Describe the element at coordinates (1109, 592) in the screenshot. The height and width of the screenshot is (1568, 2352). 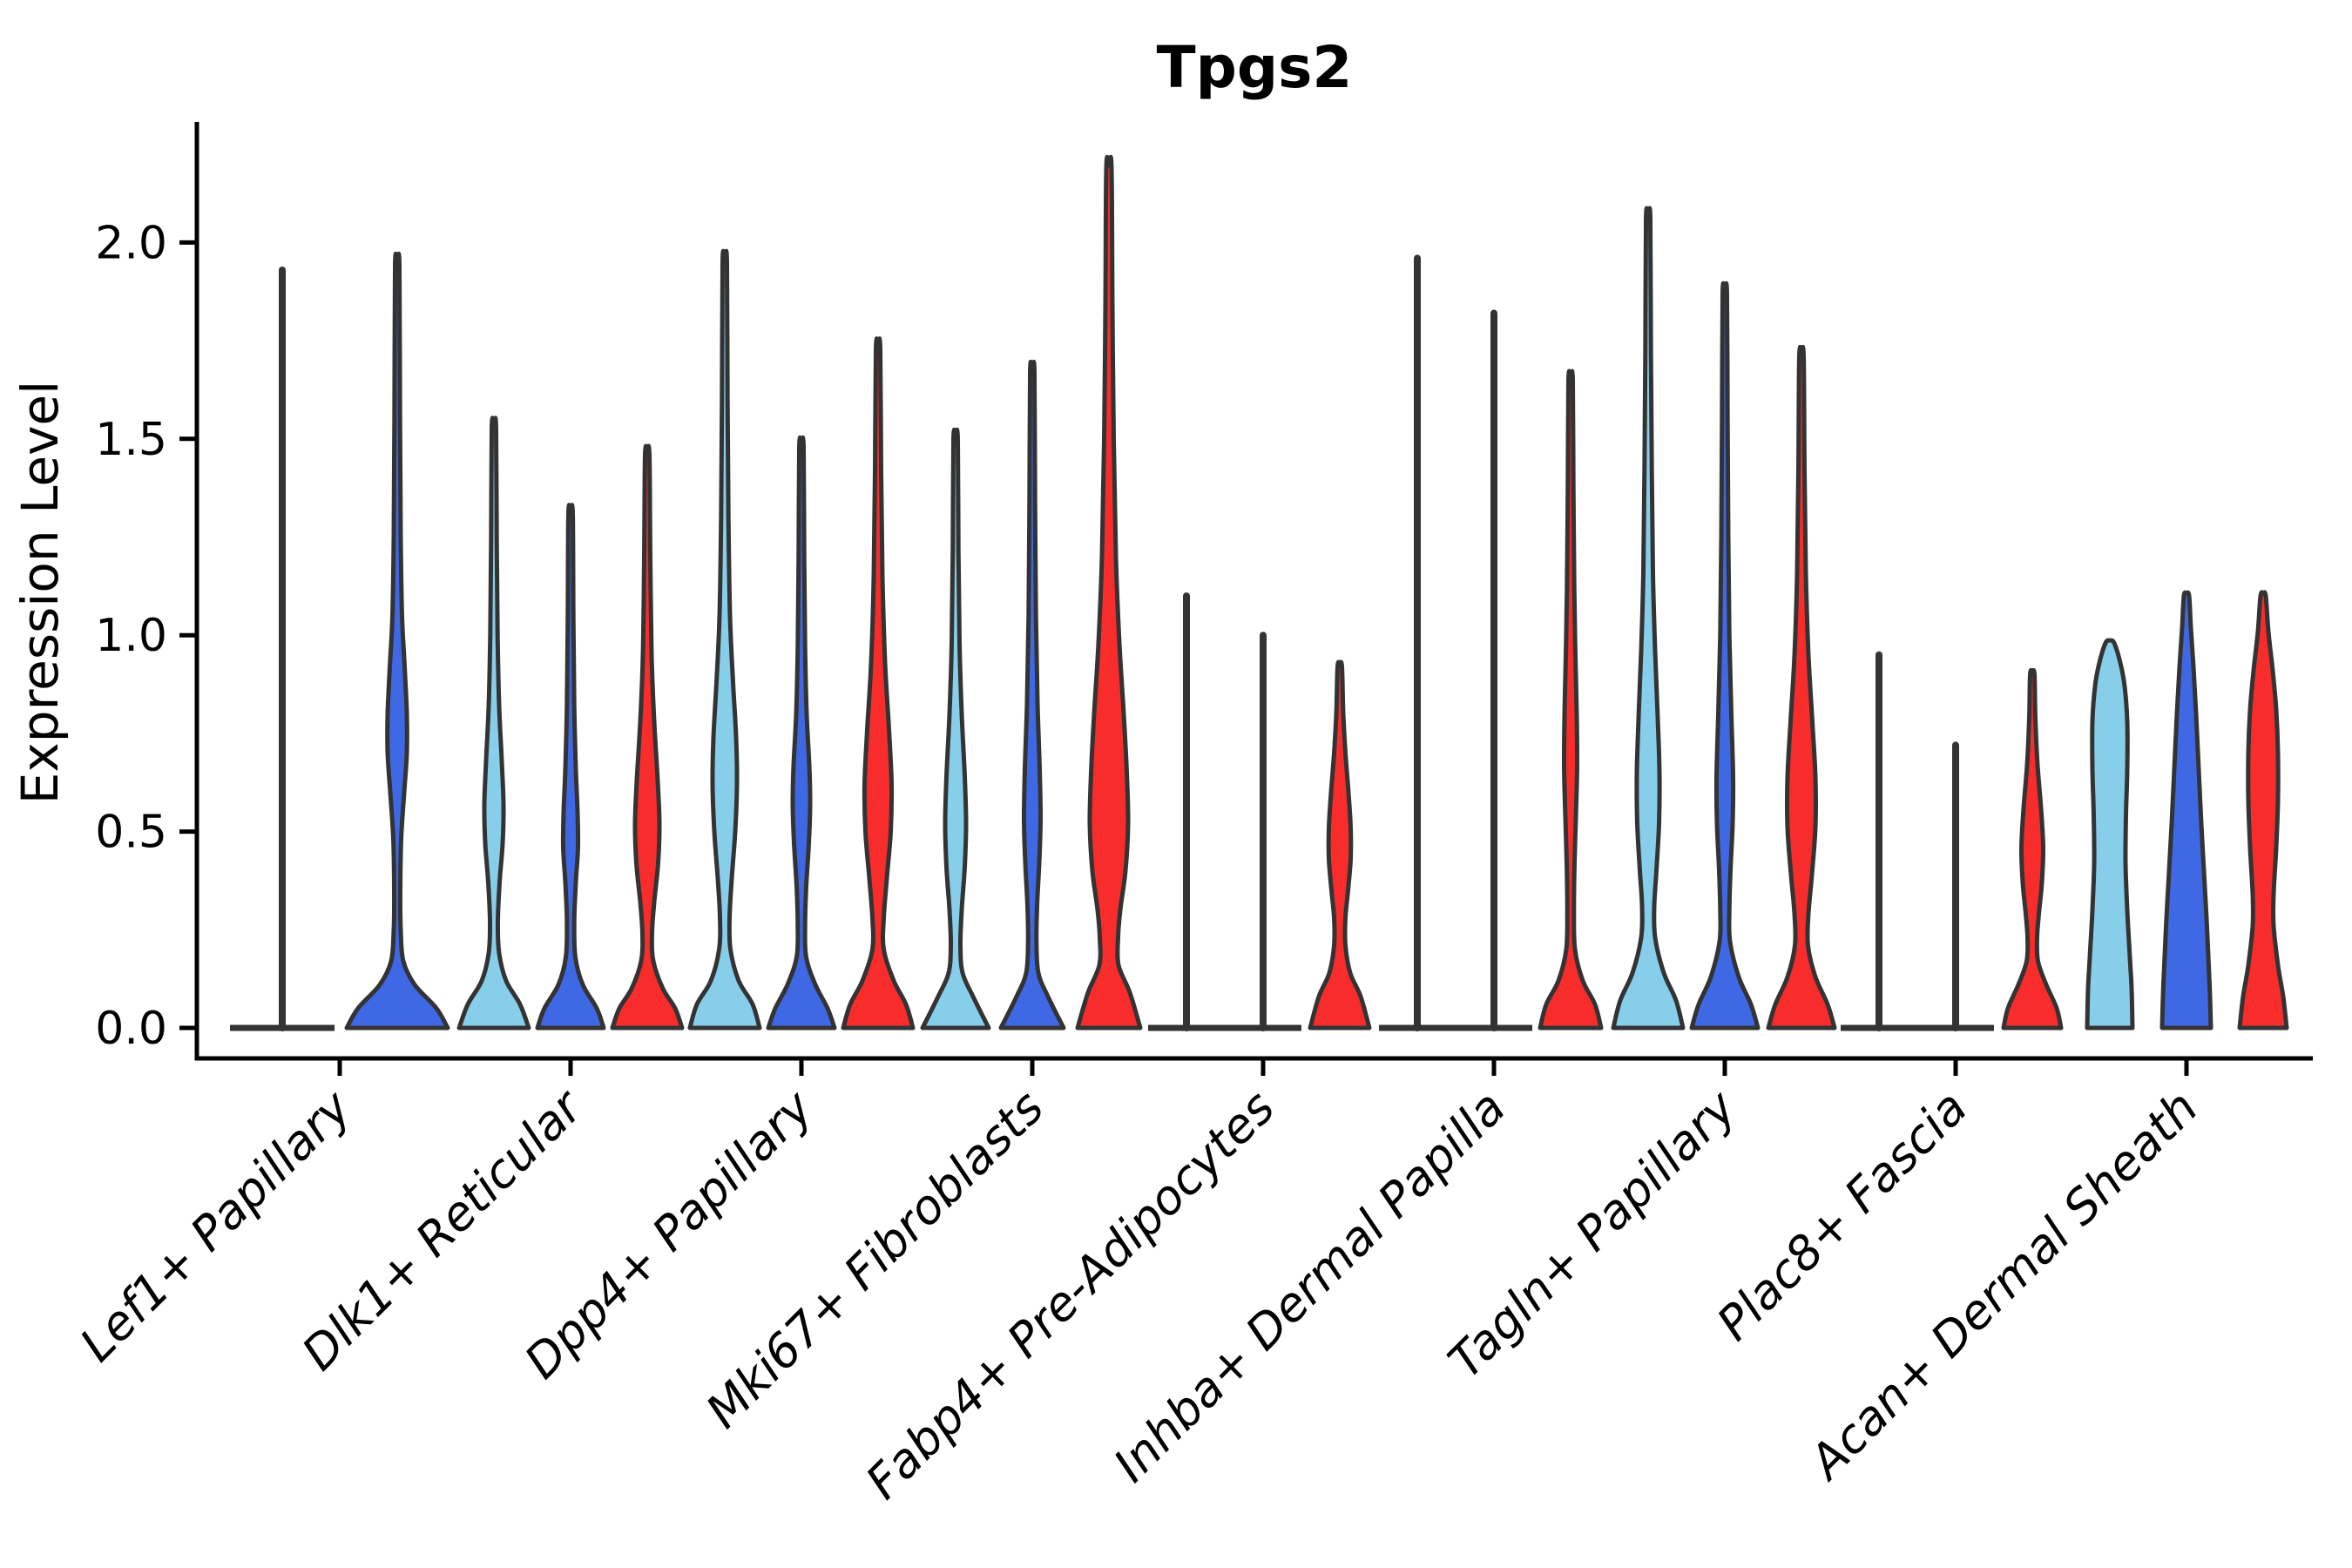
I see `violin-mki67-fibroblasts-red` at that location.